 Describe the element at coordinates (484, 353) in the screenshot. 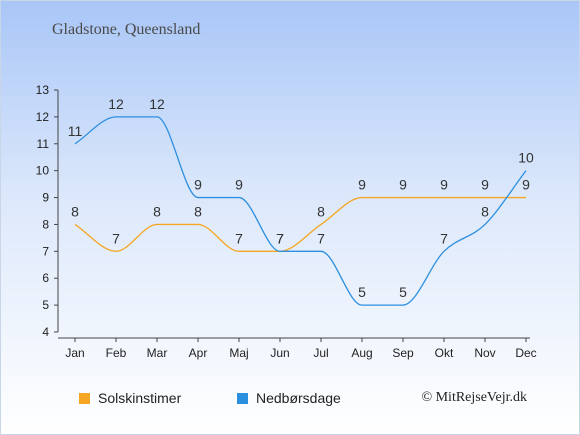

I see `x-tick-label: Nov` at that location.